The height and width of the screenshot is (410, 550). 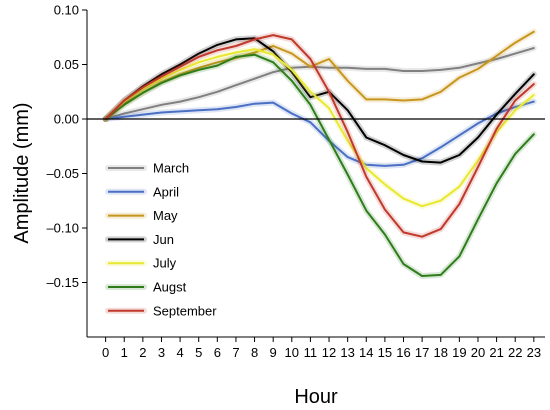 I want to click on legend-label-1: April, so click(x=166, y=191).